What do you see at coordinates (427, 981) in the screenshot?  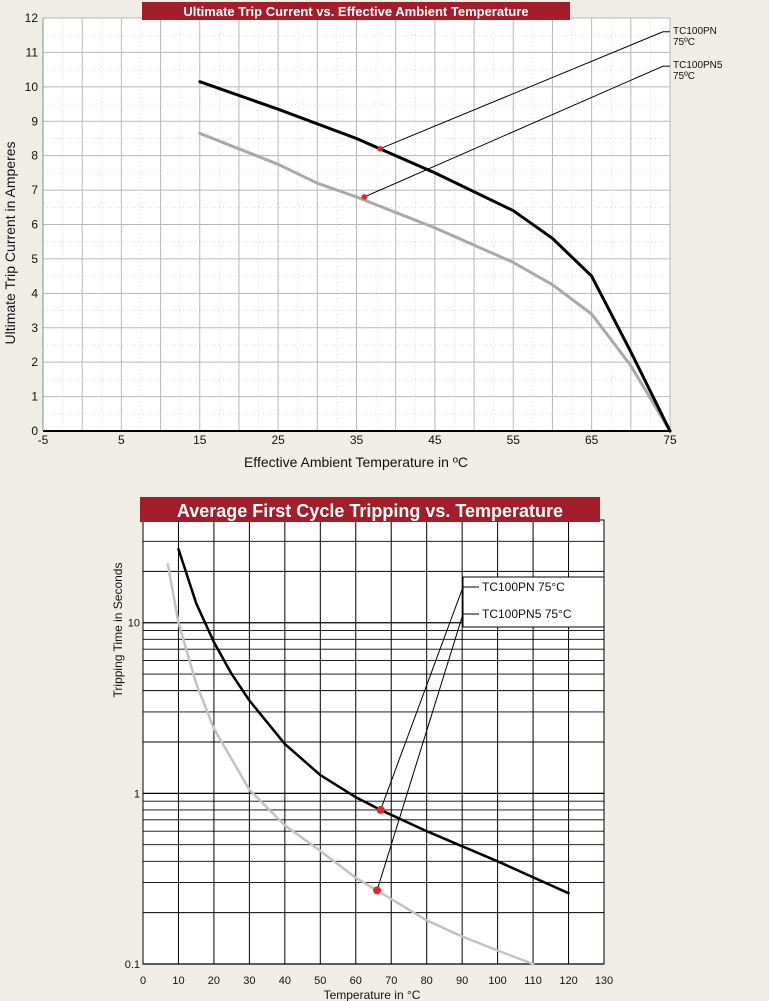 I see `chart2-x-tick-label: 80` at bounding box center [427, 981].